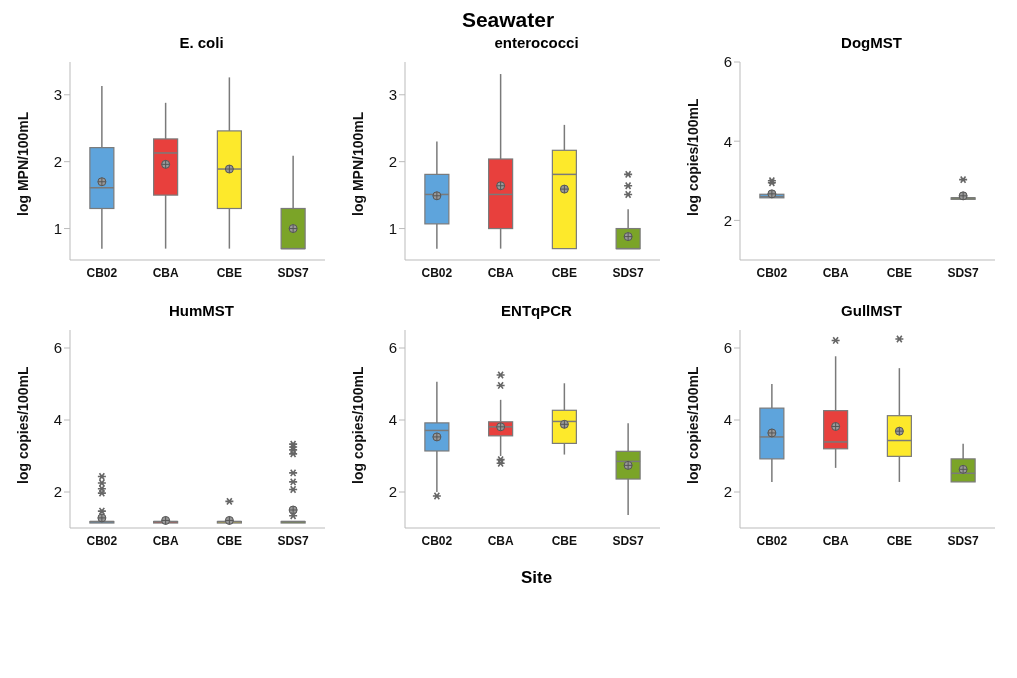  What do you see at coordinates (201, 311) in the screenshot?
I see `chart-title: HumMST` at bounding box center [201, 311].